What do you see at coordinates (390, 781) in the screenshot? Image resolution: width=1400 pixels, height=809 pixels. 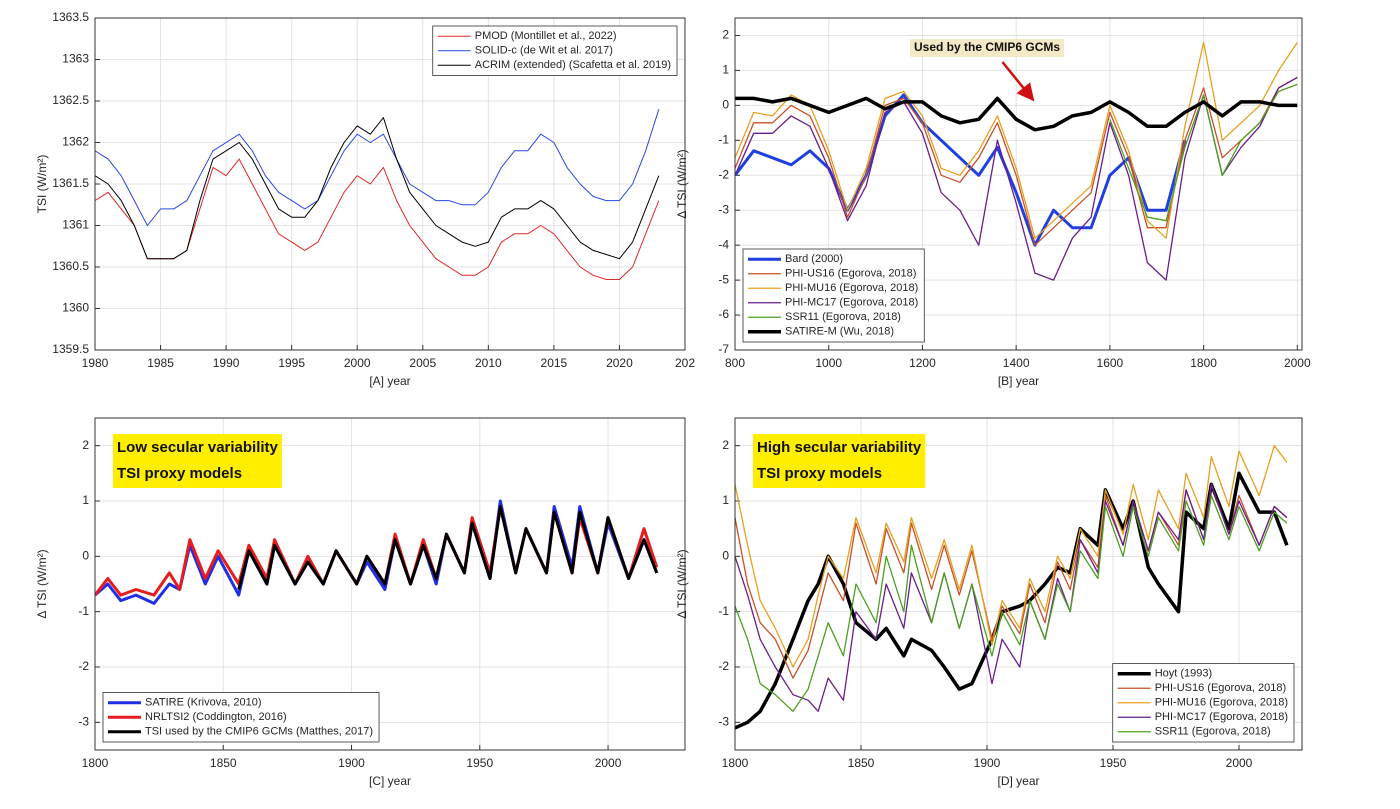 I see `x-axis-label: [C] year` at bounding box center [390, 781].